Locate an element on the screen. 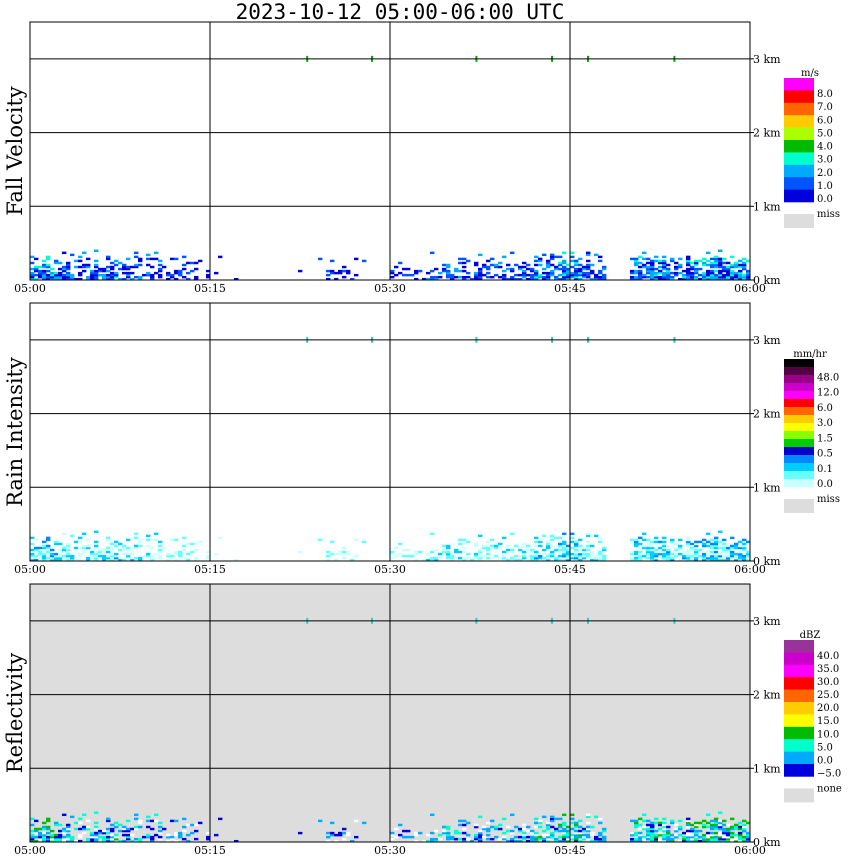 The width and height of the screenshot is (850, 868). chart-title: 2023-10-12 05:00-06:00 UTC is located at coordinates (400, 12).